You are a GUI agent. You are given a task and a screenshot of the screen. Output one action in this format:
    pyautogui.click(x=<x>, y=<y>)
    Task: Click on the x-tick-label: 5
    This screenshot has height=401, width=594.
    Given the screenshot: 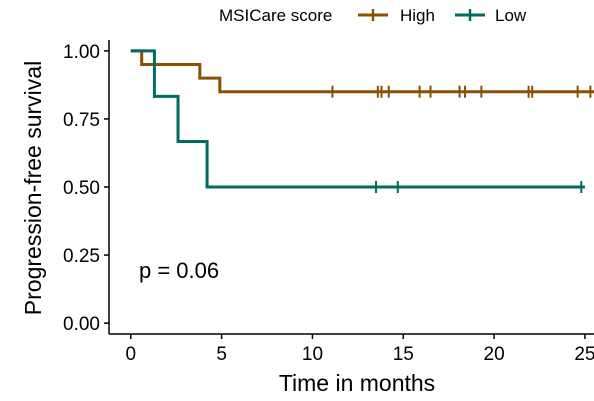 What is the action you would take?
    pyautogui.click(x=221, y=354)
    